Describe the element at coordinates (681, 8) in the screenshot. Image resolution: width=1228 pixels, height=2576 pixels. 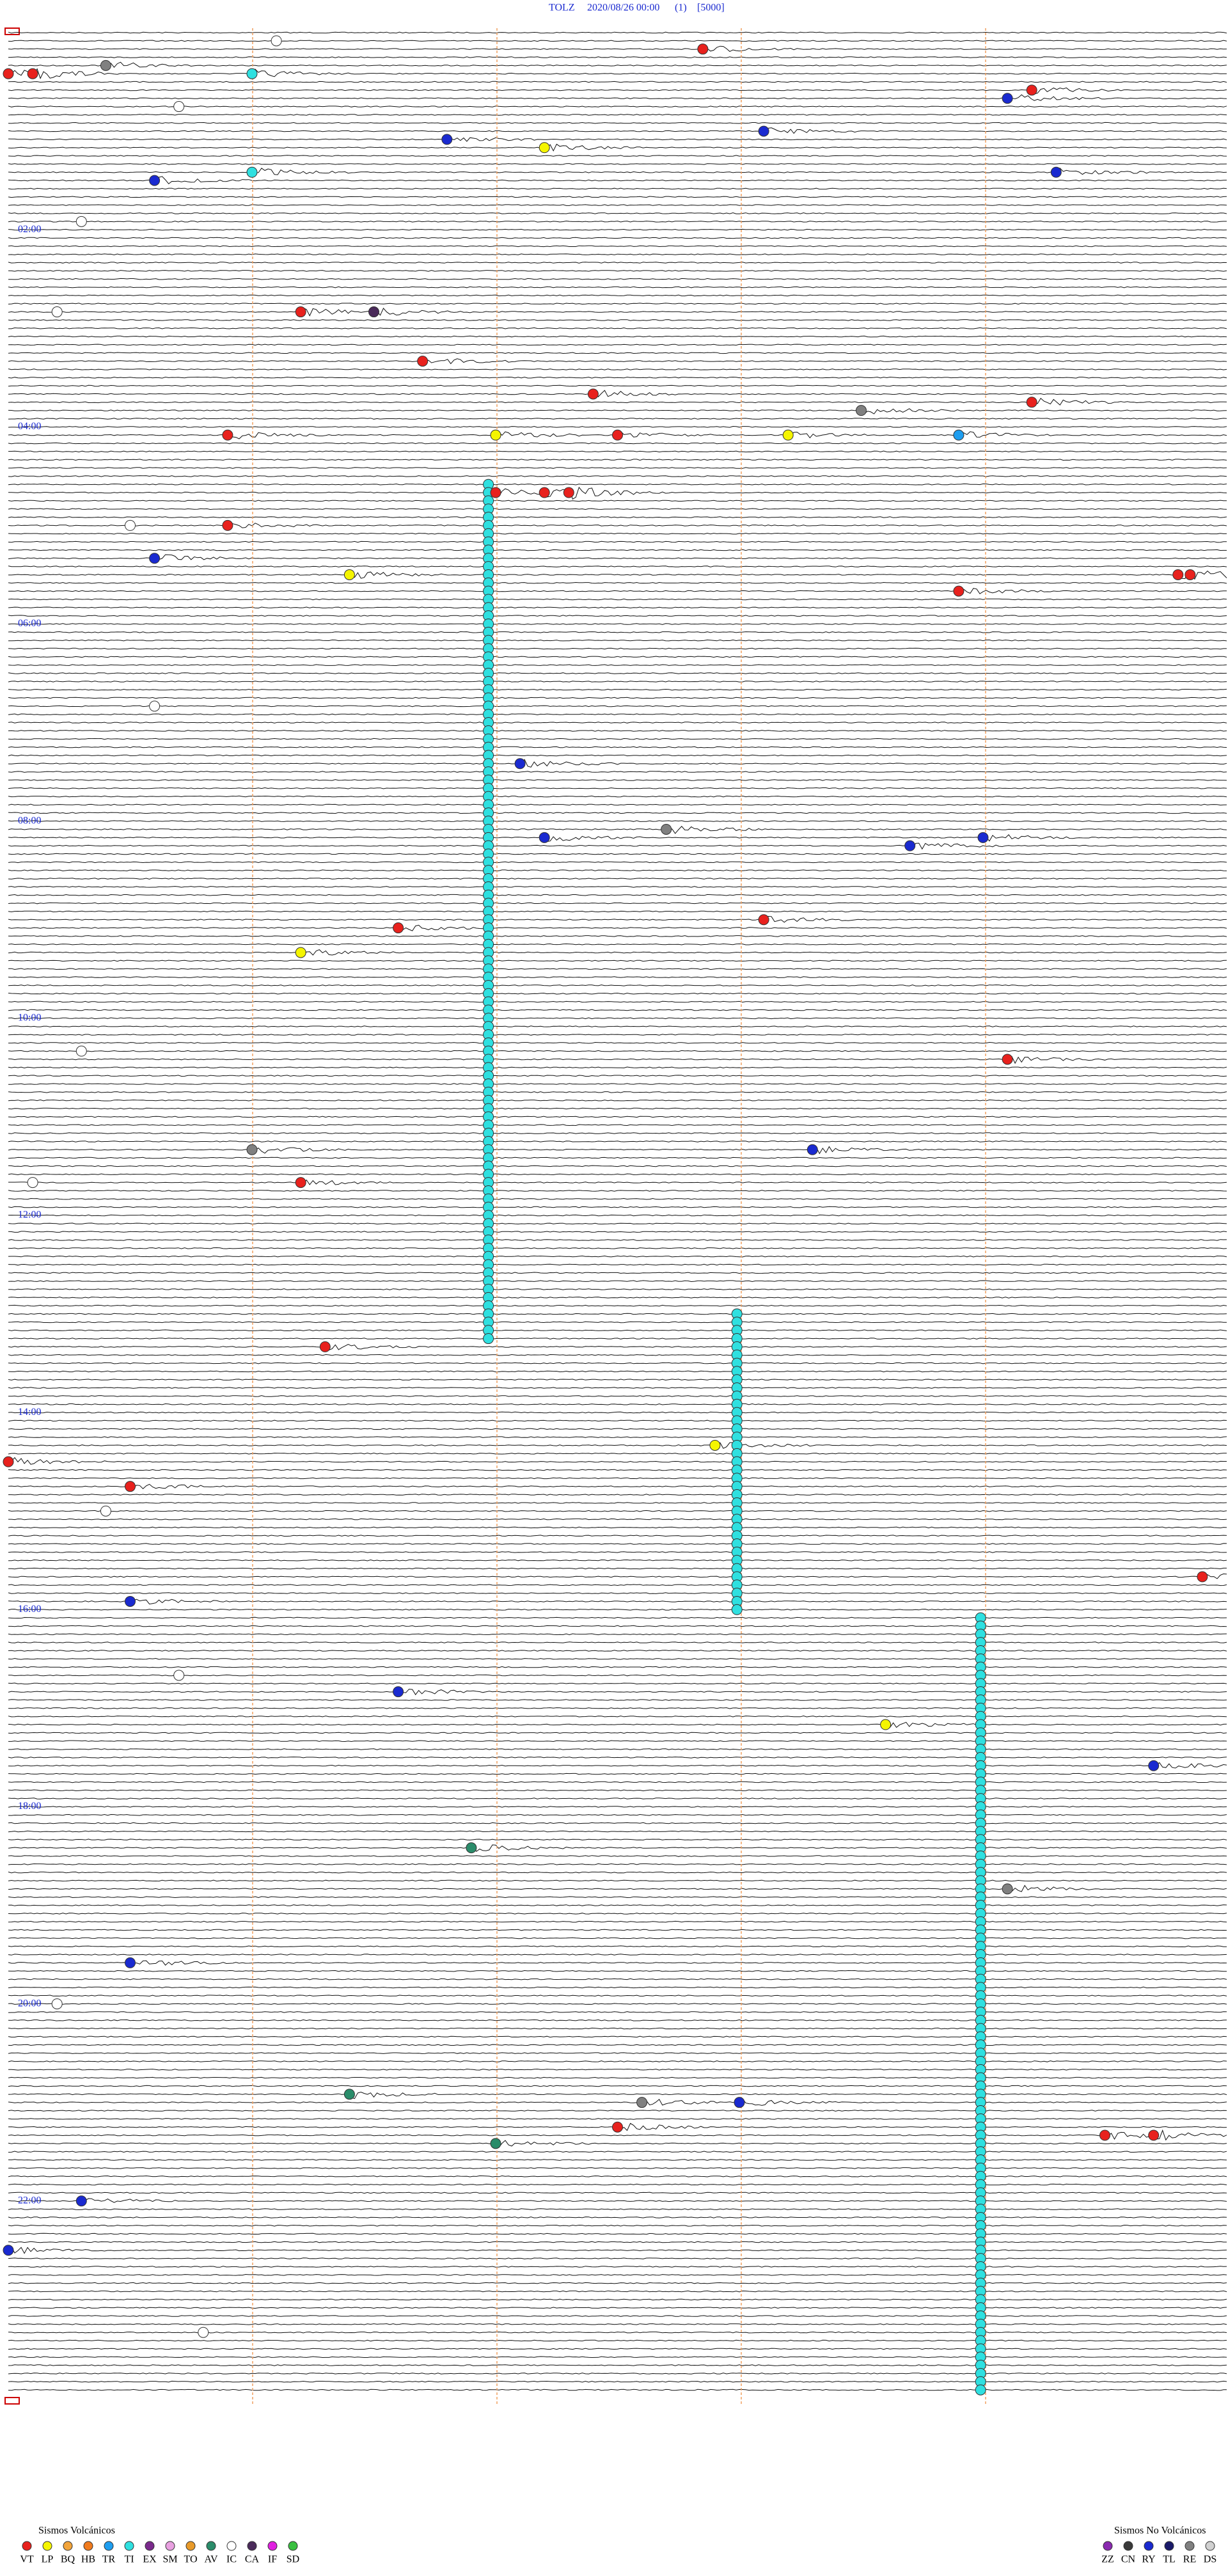
I see `channel: (1)` at that location.